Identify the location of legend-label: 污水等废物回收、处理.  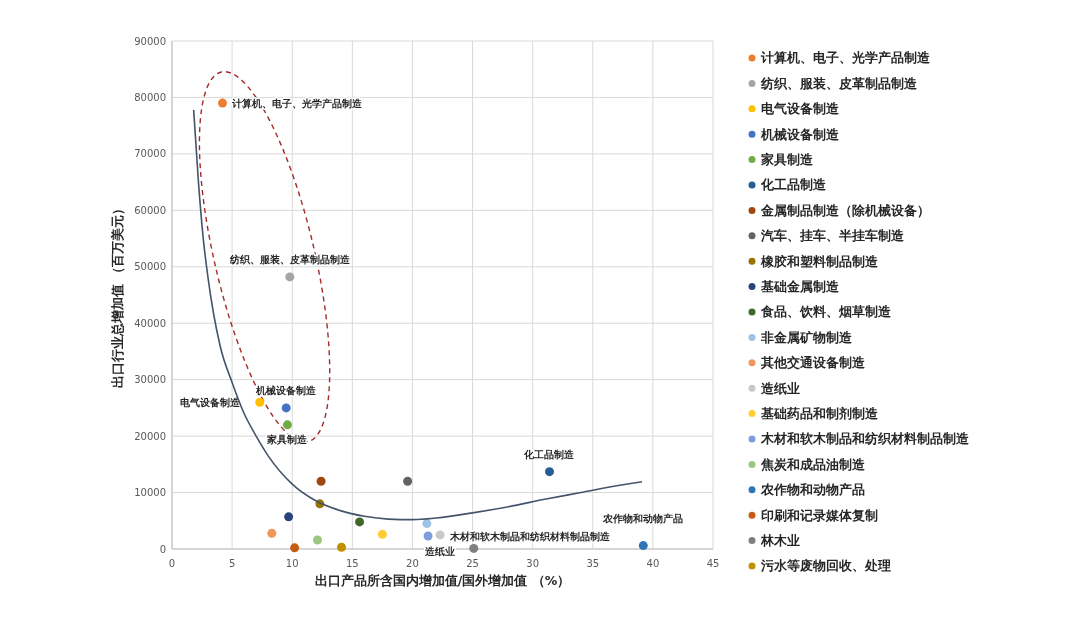
(825, 566).